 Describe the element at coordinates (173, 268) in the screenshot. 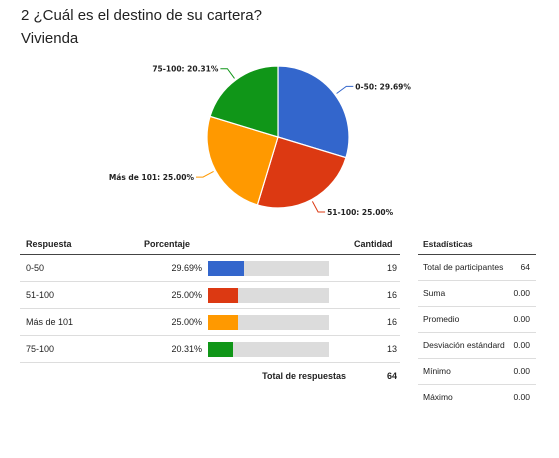

I see `row-percent: 29.69%` at that location.